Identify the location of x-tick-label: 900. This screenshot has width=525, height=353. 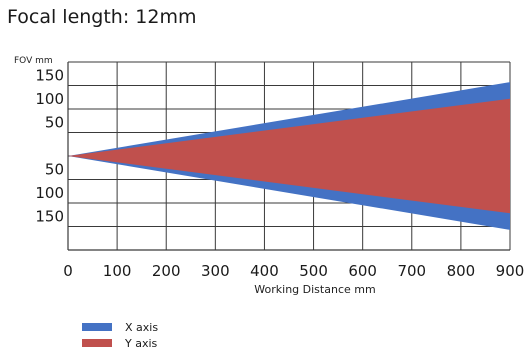
(510, 271).